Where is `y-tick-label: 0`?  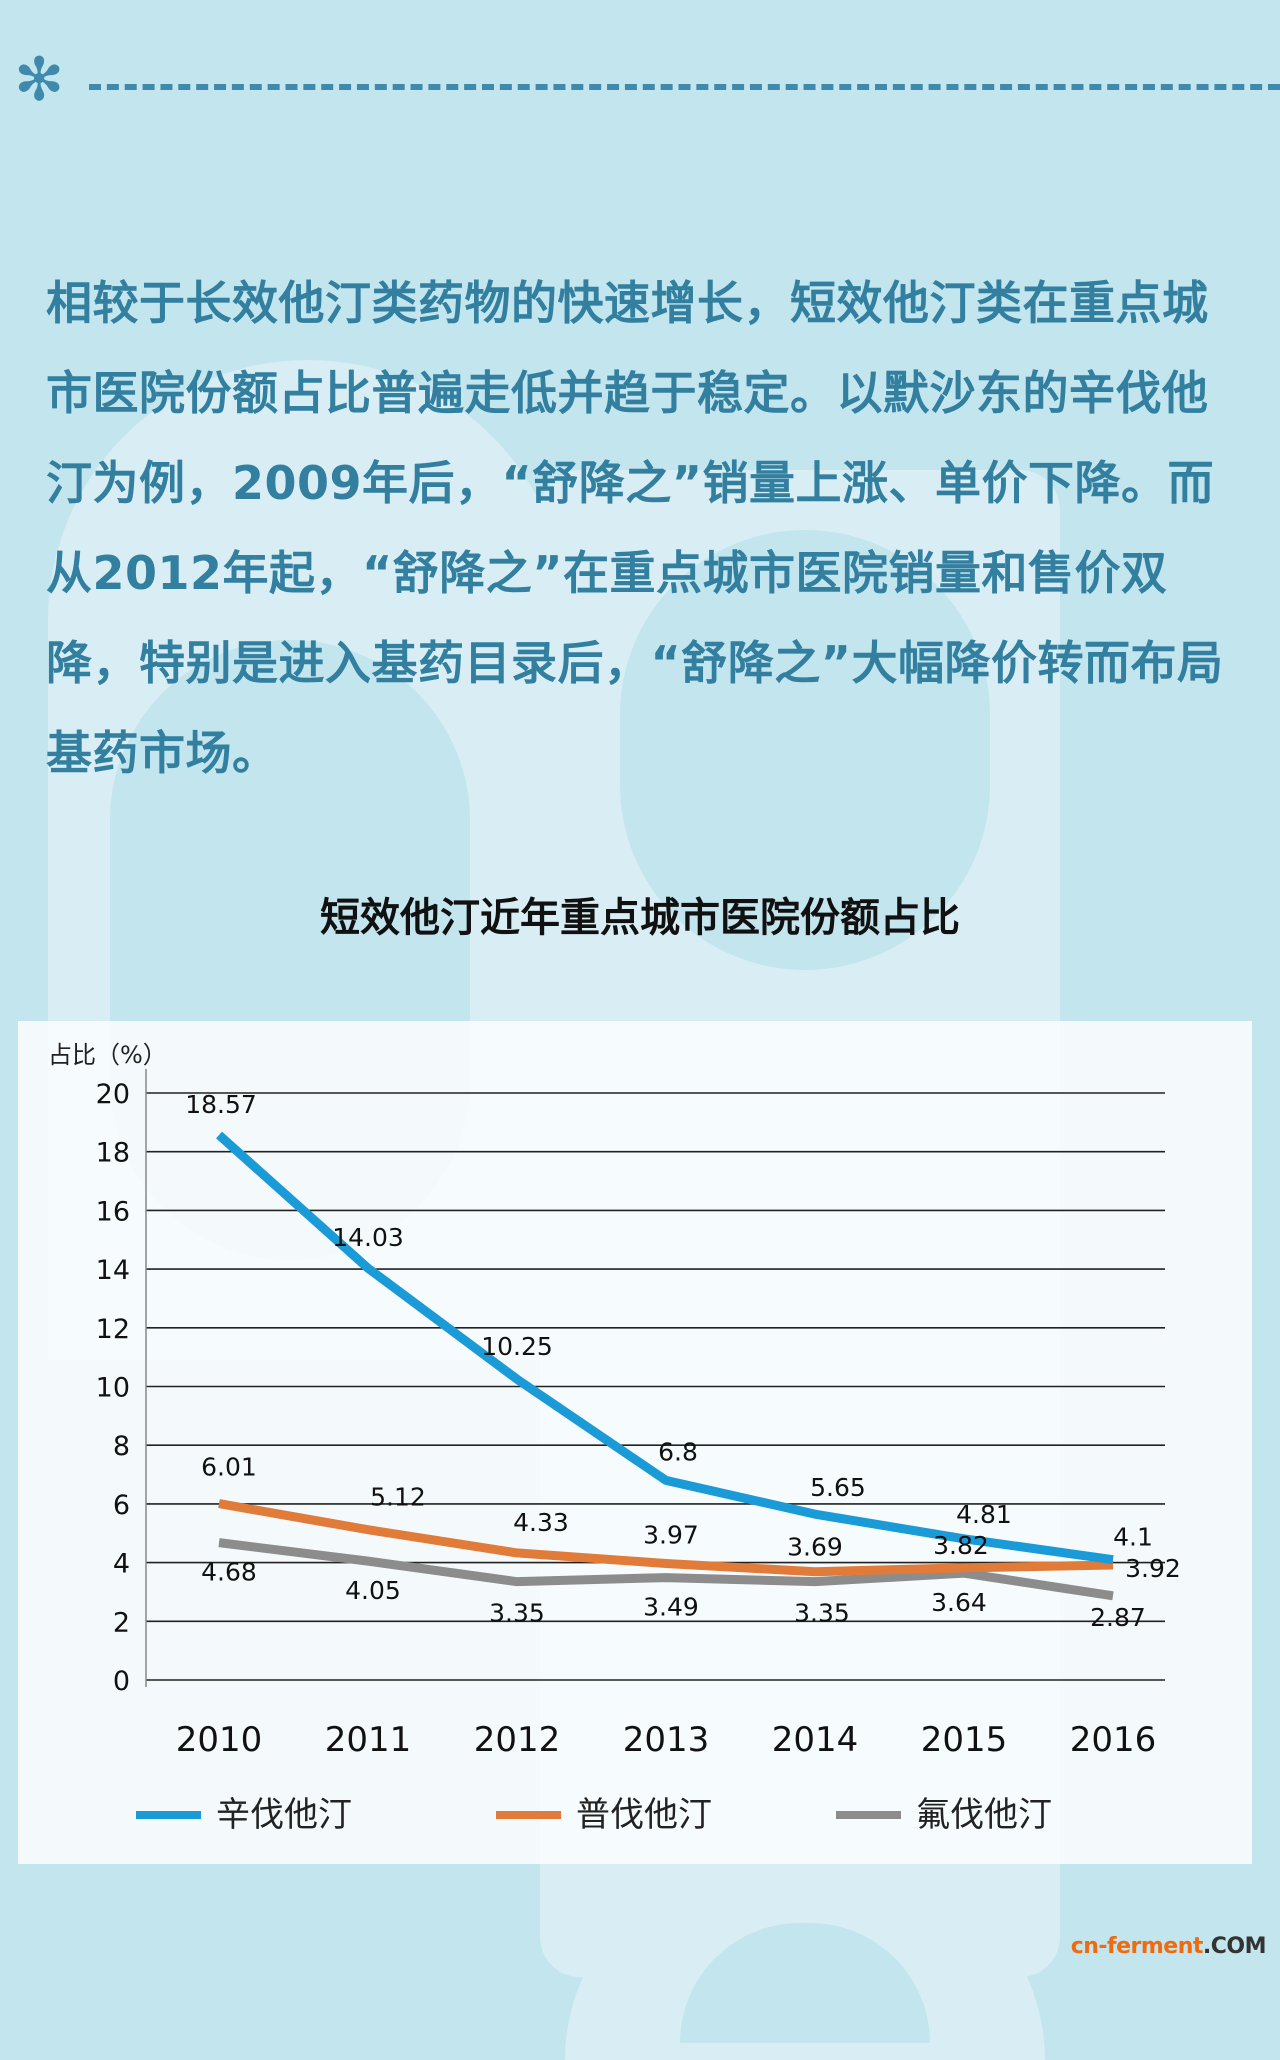 y-tick-label: 0 is located at coordinates (121, 1681).